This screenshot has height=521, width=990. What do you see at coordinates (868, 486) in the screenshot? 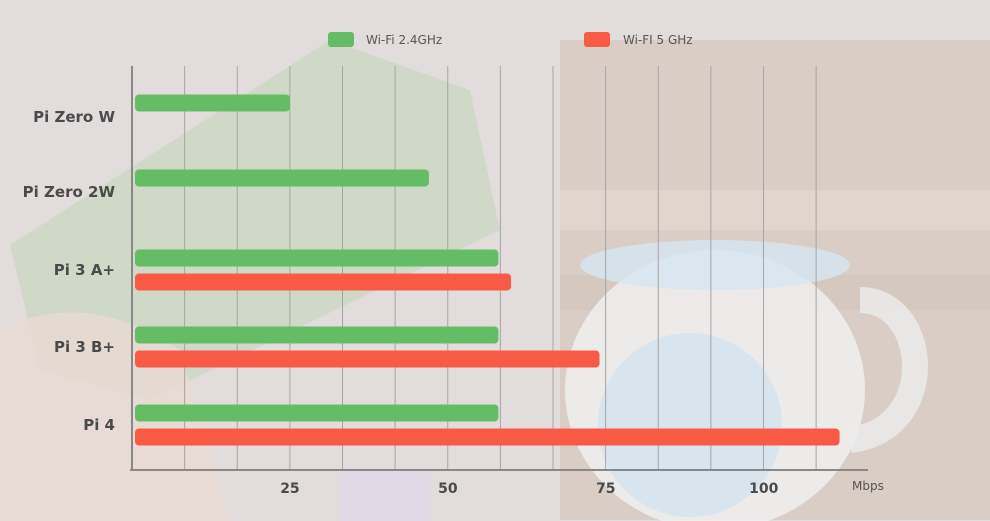
I see `x-axis-unit-label: Mbps` at bounding box center [868, 486].